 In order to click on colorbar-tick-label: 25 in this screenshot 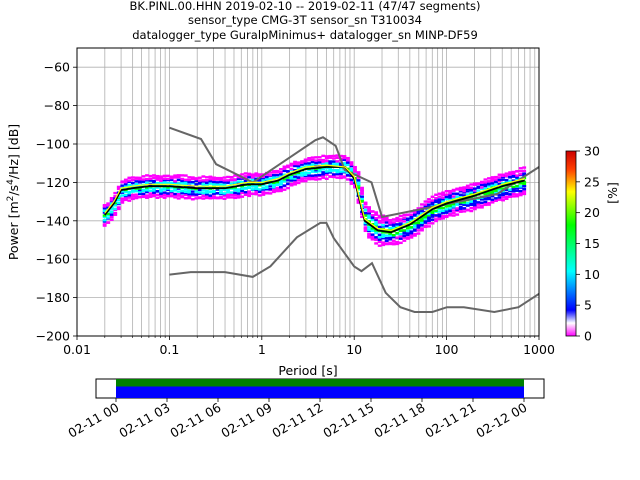, I will do `click(592, 181)`.